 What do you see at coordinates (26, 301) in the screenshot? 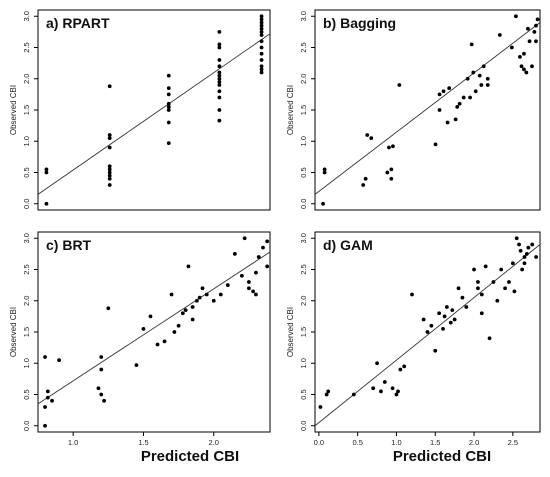
I see `y-tick-label: 2.0` at bounding box center [26, 301].